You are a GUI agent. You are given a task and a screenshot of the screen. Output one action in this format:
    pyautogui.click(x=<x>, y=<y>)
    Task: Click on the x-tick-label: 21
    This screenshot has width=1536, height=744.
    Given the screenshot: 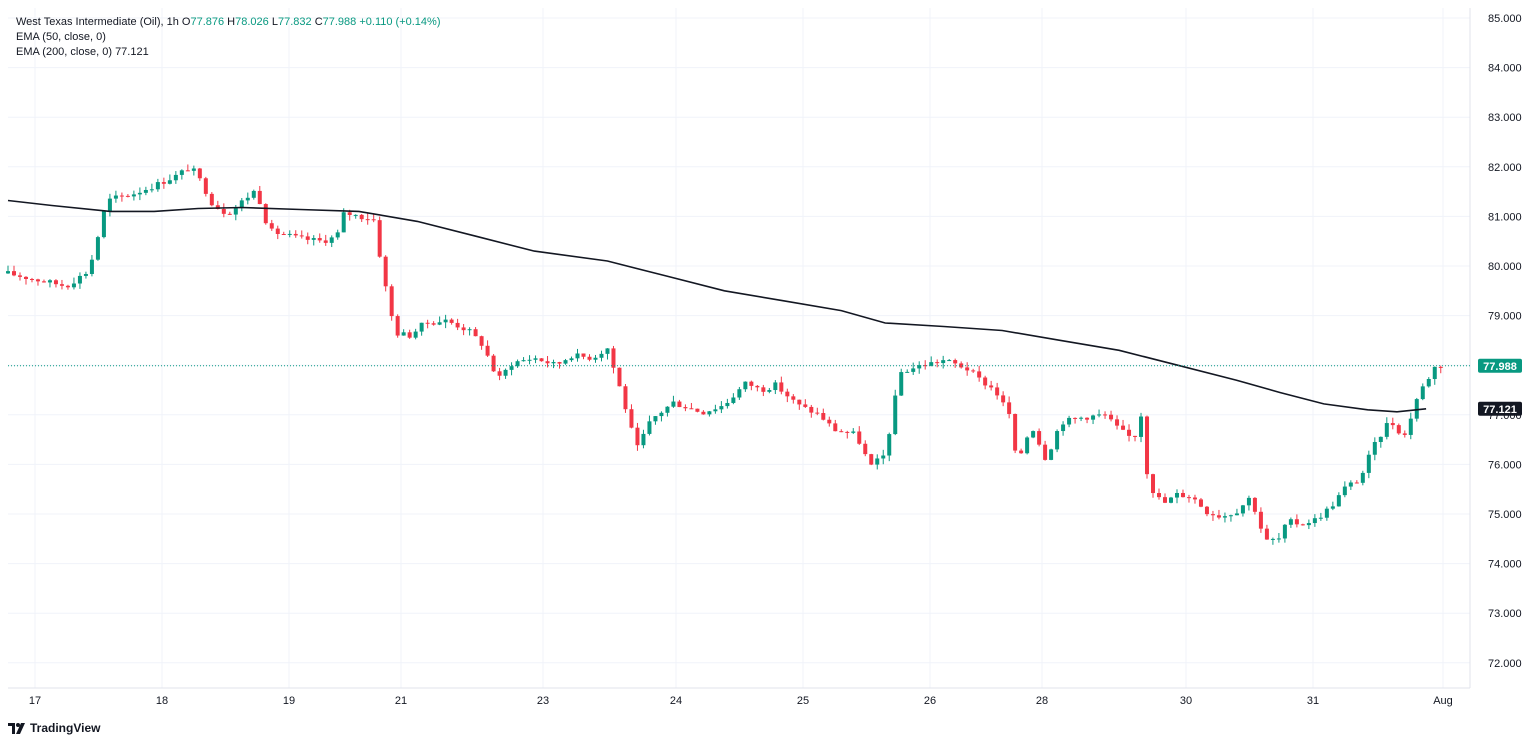 What is the action you would take?
    pyautogui.click(x=401, y=701)
    